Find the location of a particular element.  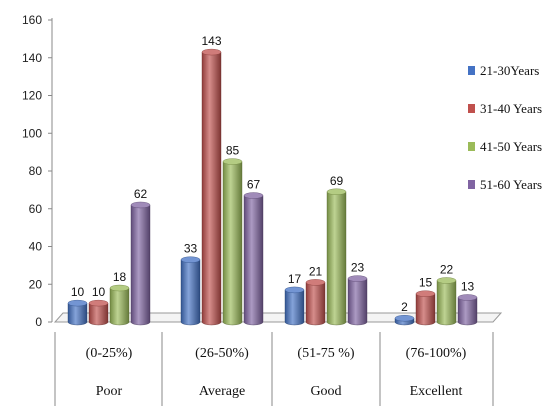

data-label: 23 is located at coordinates (358, 268).